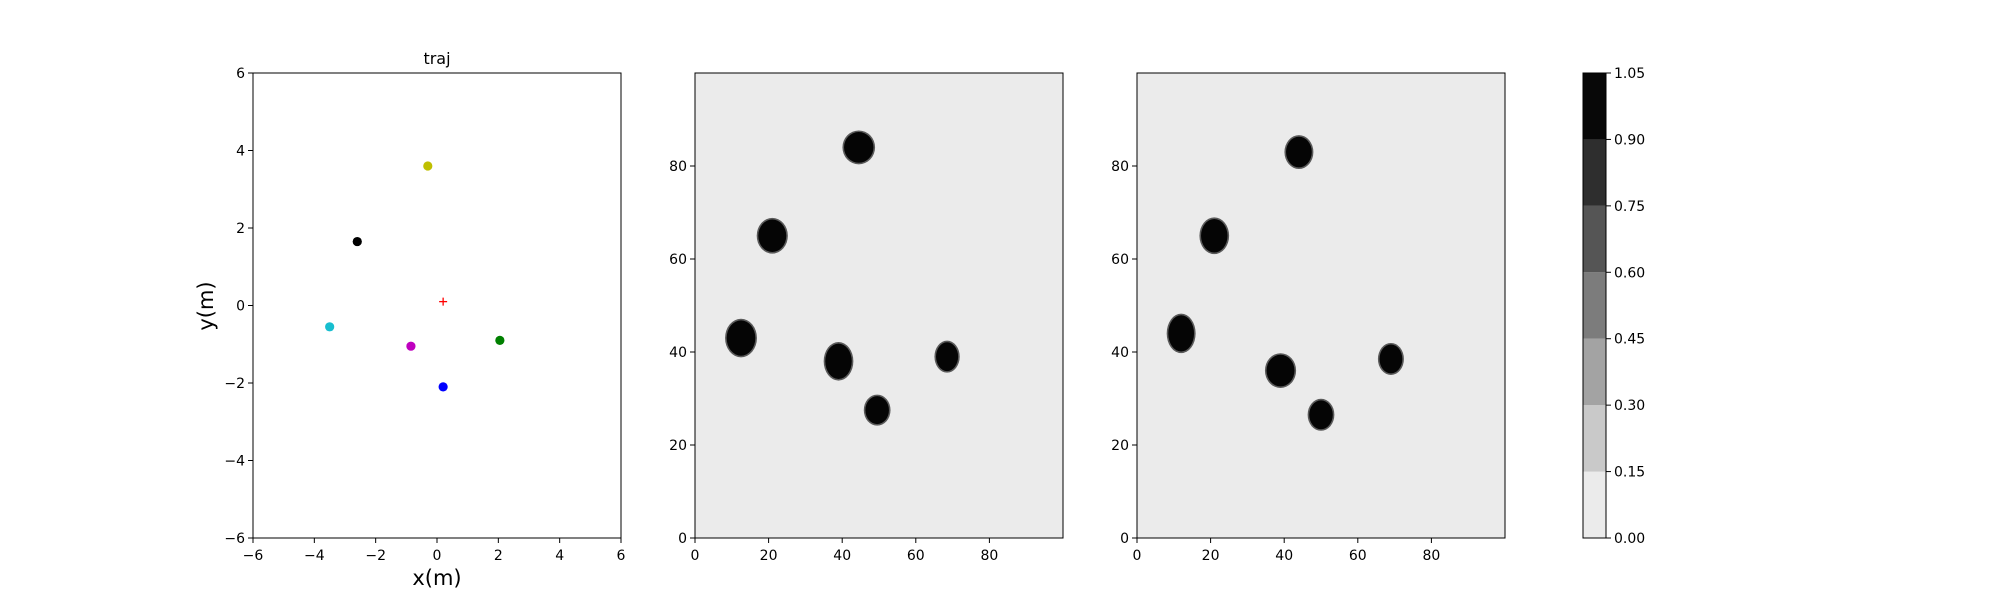  I want to click on colorbar-tick-label-7: 1.05, so click(1629, 74).